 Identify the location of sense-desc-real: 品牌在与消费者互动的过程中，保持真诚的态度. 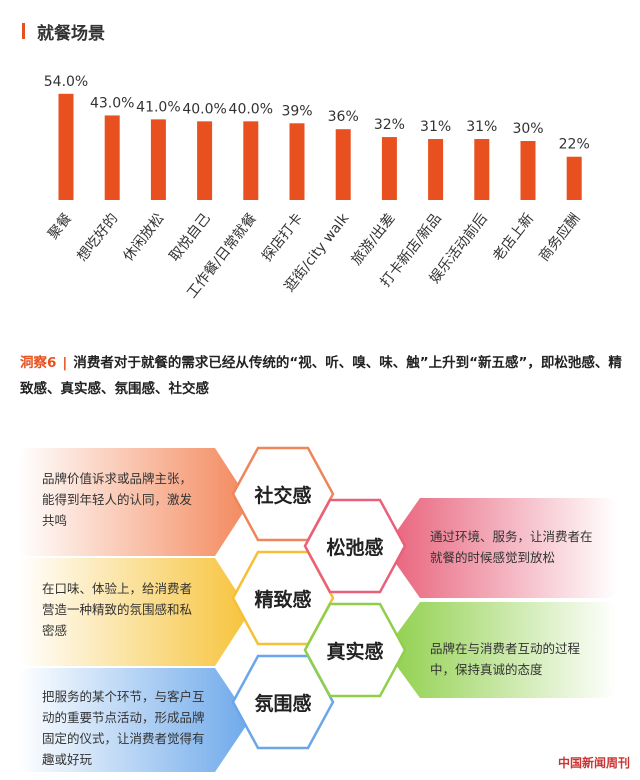
(505, 659).